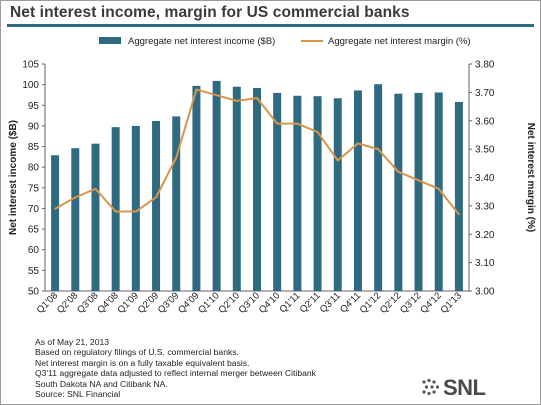  Describe the element at coordinates (149, 303) in the screenshot. I see `x-tick-label: Q2'09` at that location.